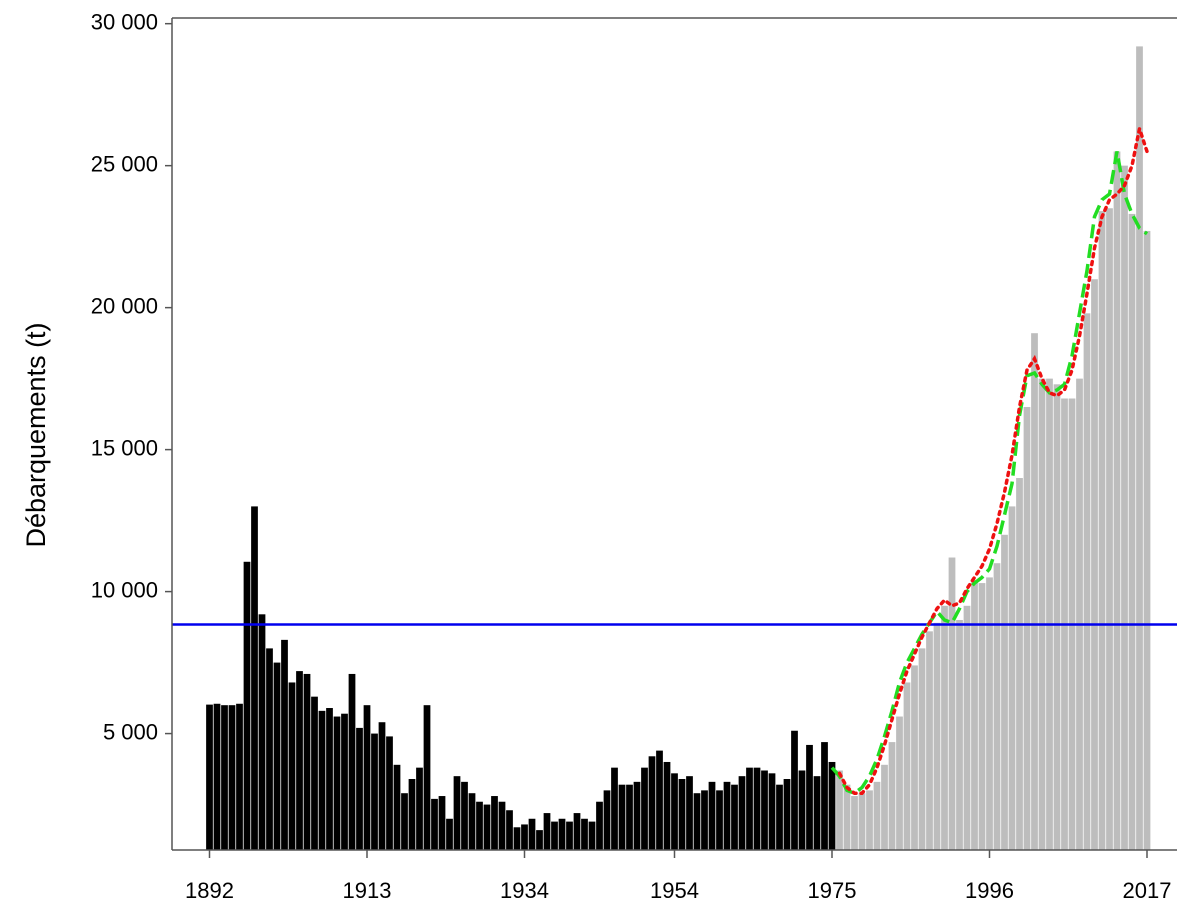 The height and width of the screenshot is (914, 1177). What do you see at coordinates (1147, 890) in the screenshot?
I see `x-tick-label: 2017` at bounding box center [1147, 890].